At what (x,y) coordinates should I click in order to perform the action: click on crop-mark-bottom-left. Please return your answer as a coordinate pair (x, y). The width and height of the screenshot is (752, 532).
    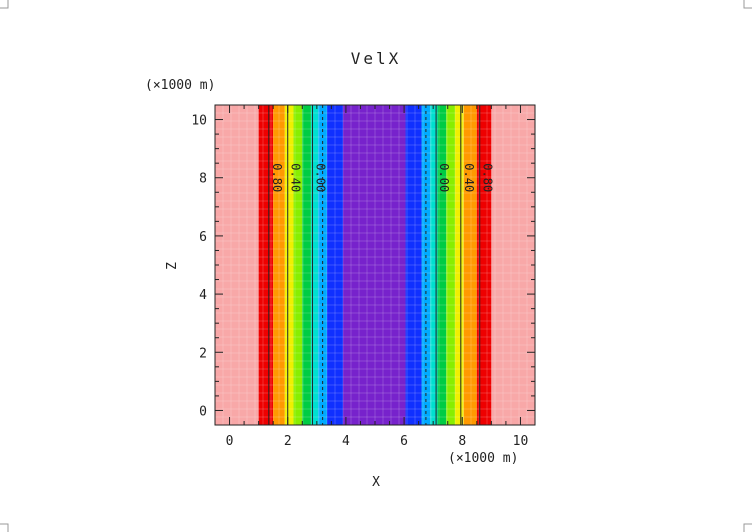
    Looking at the image, I should click on (4, 527).